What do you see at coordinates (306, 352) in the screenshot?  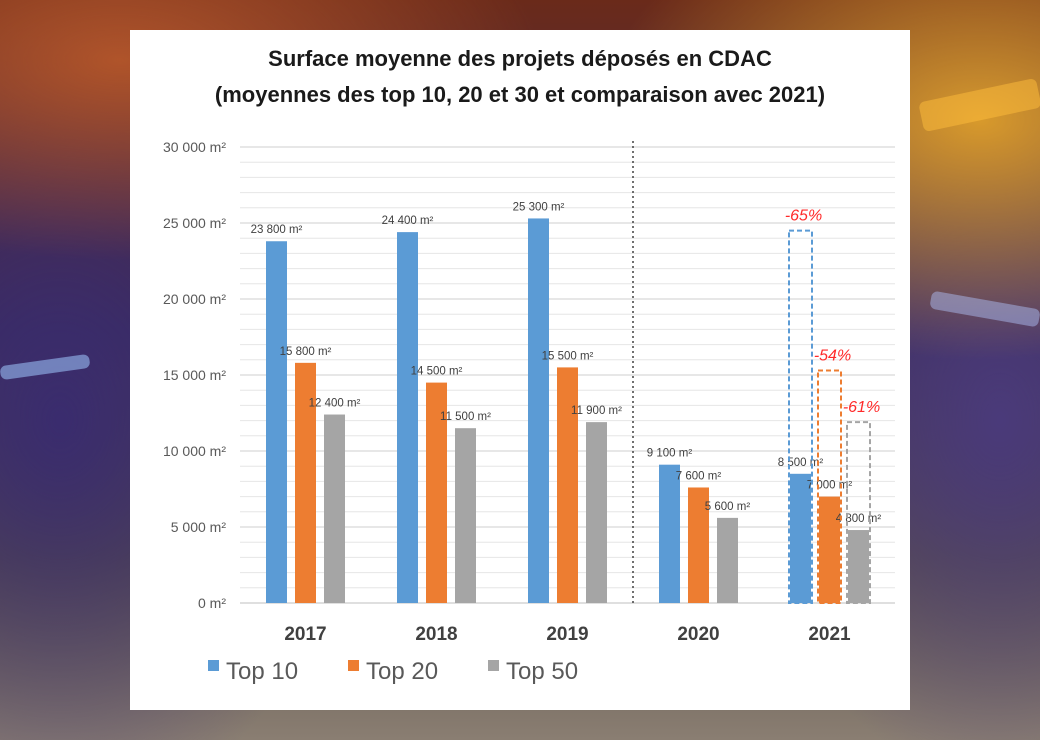 I see `data-label: 15 800 m²` at bounding box center [306, 352].